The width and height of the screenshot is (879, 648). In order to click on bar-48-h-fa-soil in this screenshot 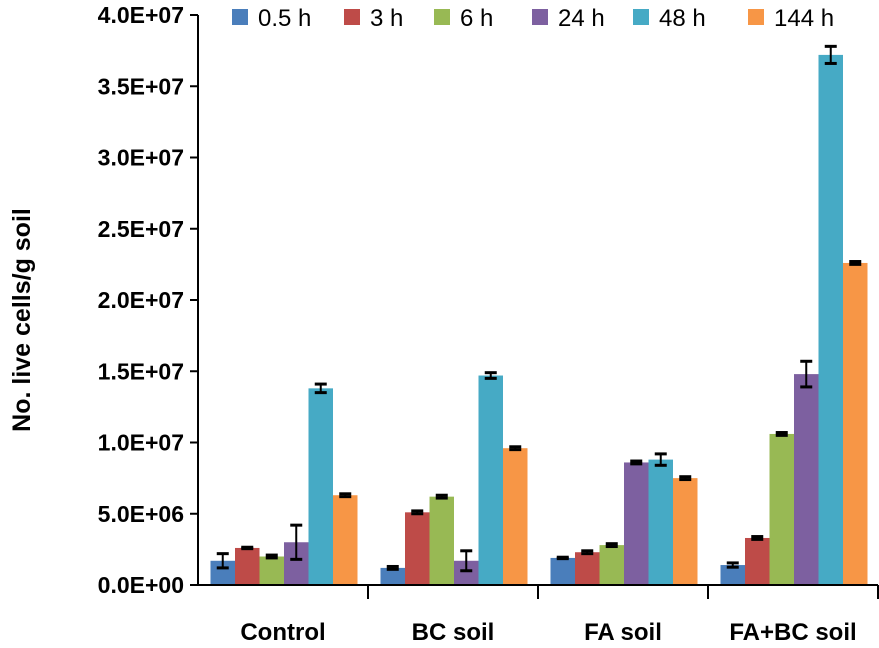, I will do `click(660, 522)`.